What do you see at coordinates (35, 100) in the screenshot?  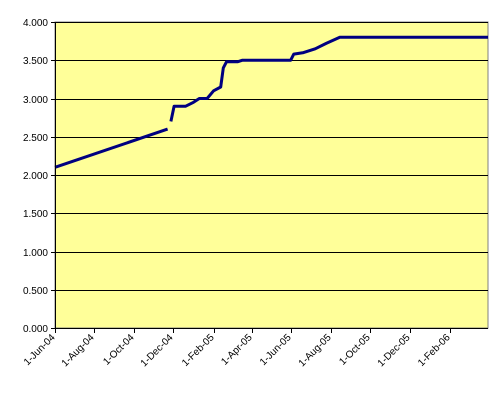 I see `y-tick-label: 3.000` at bounding box center [35, 100].